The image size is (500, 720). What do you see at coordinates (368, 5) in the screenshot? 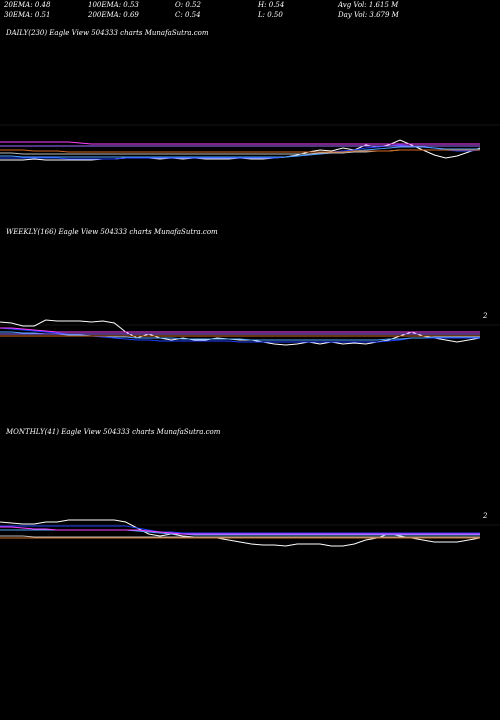
I see `stat-avg-vol: Avg Vol: 1.615 M` at bounding box center [368, 5].